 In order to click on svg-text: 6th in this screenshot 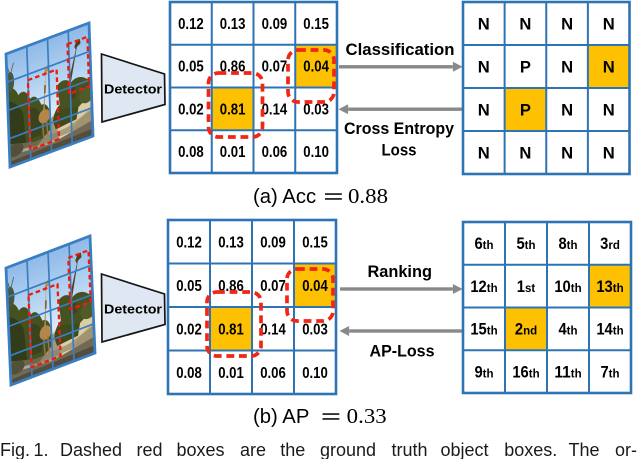, I will do `click(483, 244)`.